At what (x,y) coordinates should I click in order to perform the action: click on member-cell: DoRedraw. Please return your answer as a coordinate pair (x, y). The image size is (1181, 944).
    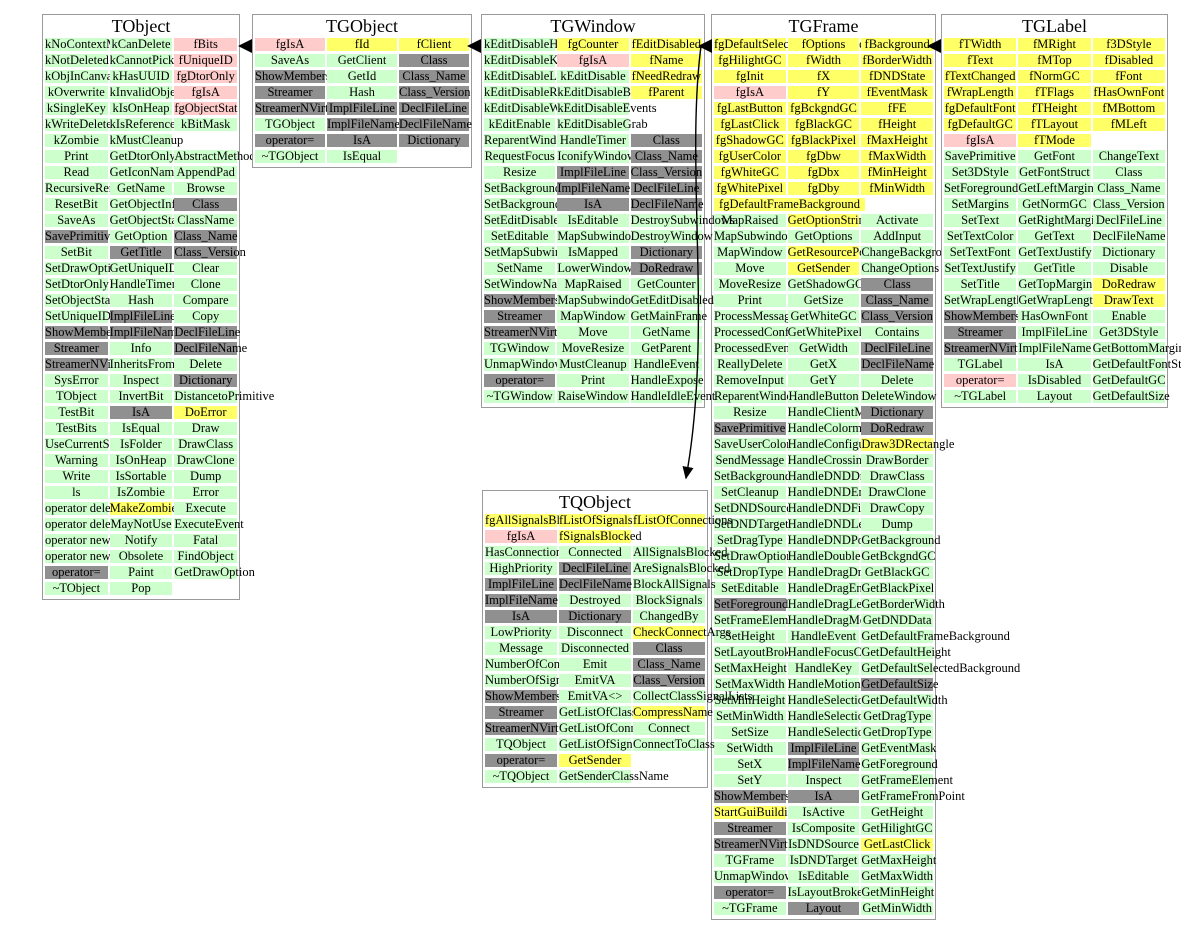
    Looking at the image, I should click on (666, 268).